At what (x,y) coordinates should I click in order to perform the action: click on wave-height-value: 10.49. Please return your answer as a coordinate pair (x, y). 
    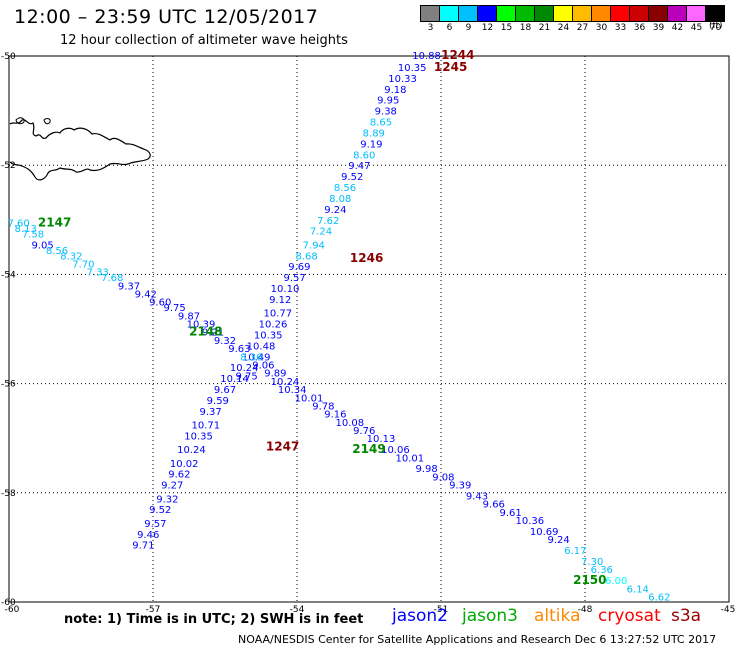
    Looking at the image, I should click on (256, 357).